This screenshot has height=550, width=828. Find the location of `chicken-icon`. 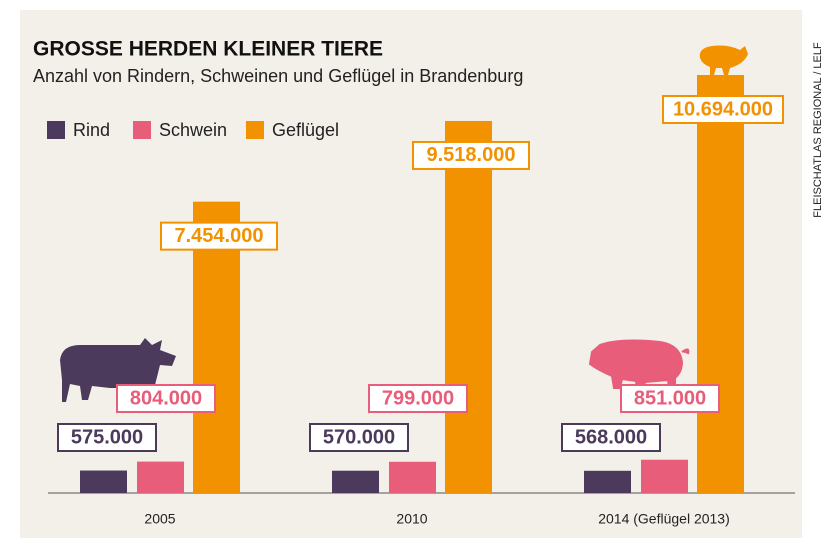

chicken-icon is located at coordinates (723, 60).